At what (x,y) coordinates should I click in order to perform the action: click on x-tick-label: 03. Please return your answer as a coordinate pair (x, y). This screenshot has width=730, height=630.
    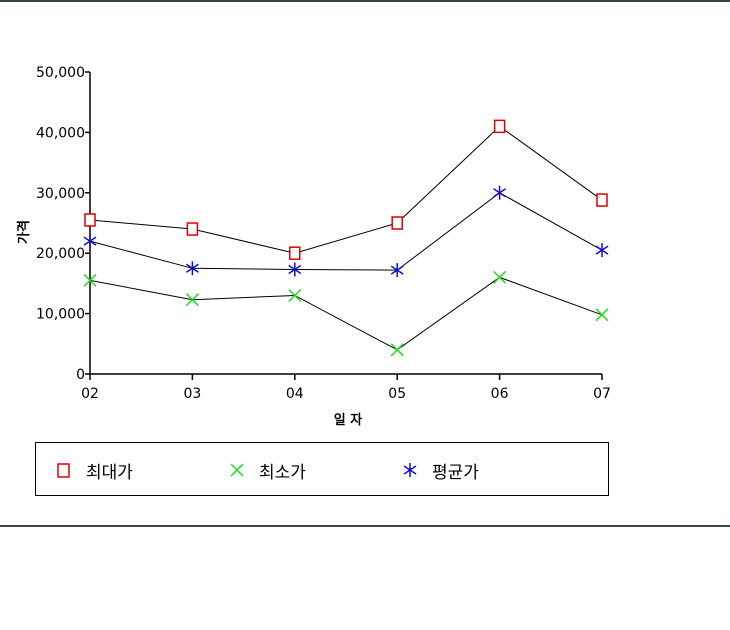
    Looking at the image, I should click on (192, 394).